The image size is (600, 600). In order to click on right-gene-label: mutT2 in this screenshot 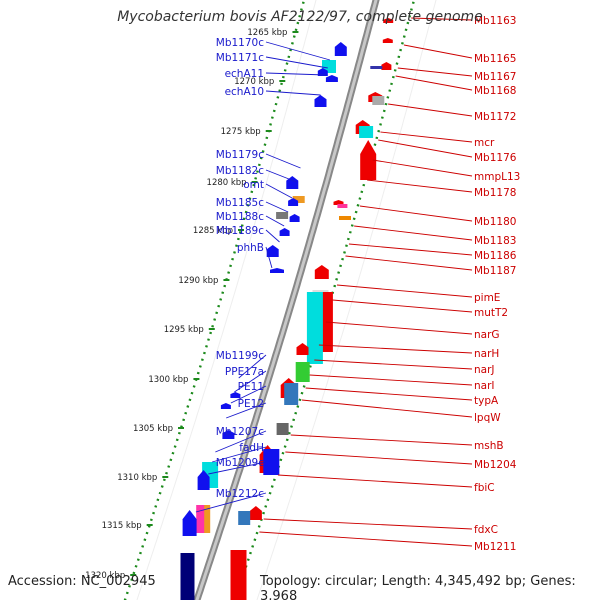, I will do `click(491, 313)`.